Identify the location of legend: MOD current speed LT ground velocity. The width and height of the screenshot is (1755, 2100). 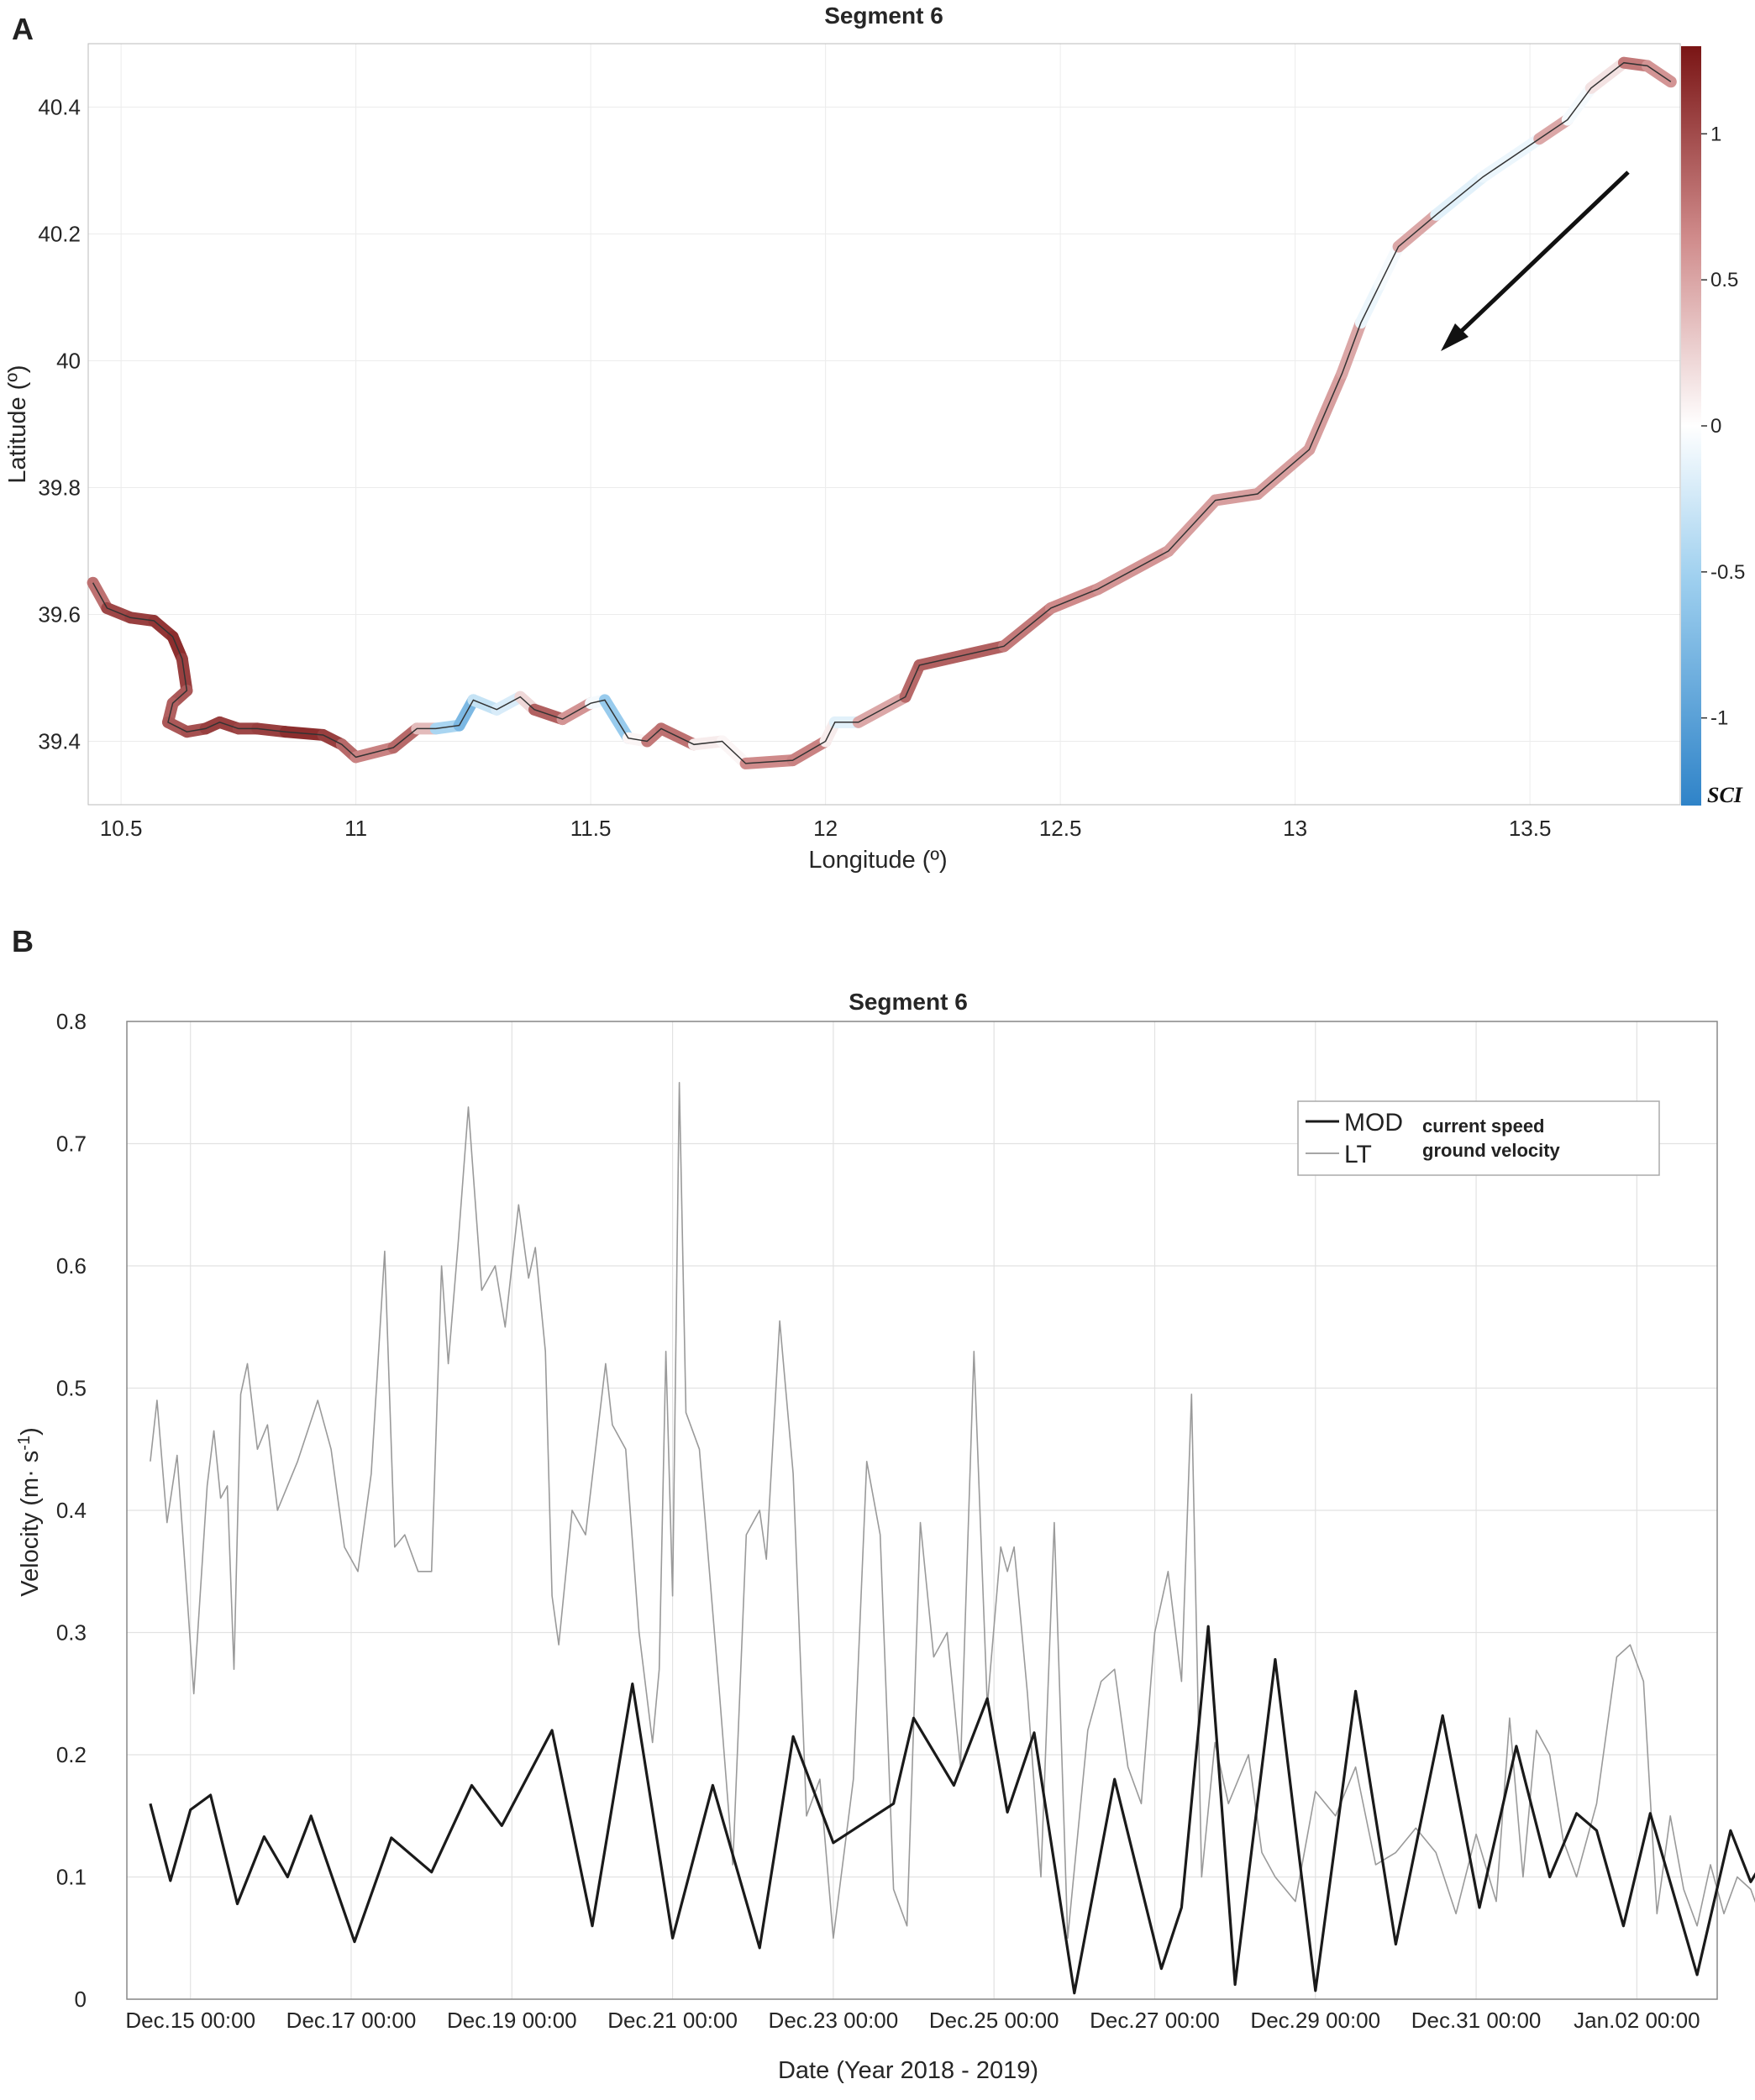
(1478, 1138).